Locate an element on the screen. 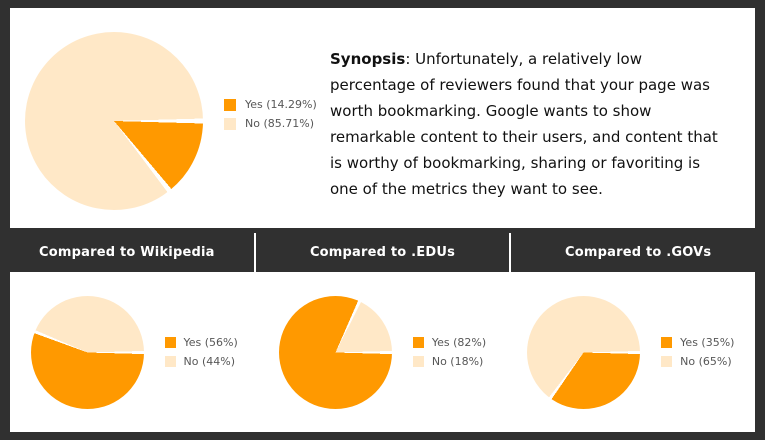 The width and height of the screenshot is (765, 440). wikipedia-comparison-legend: Yes (56%) No (44%) is located at coordinates (201, 355).